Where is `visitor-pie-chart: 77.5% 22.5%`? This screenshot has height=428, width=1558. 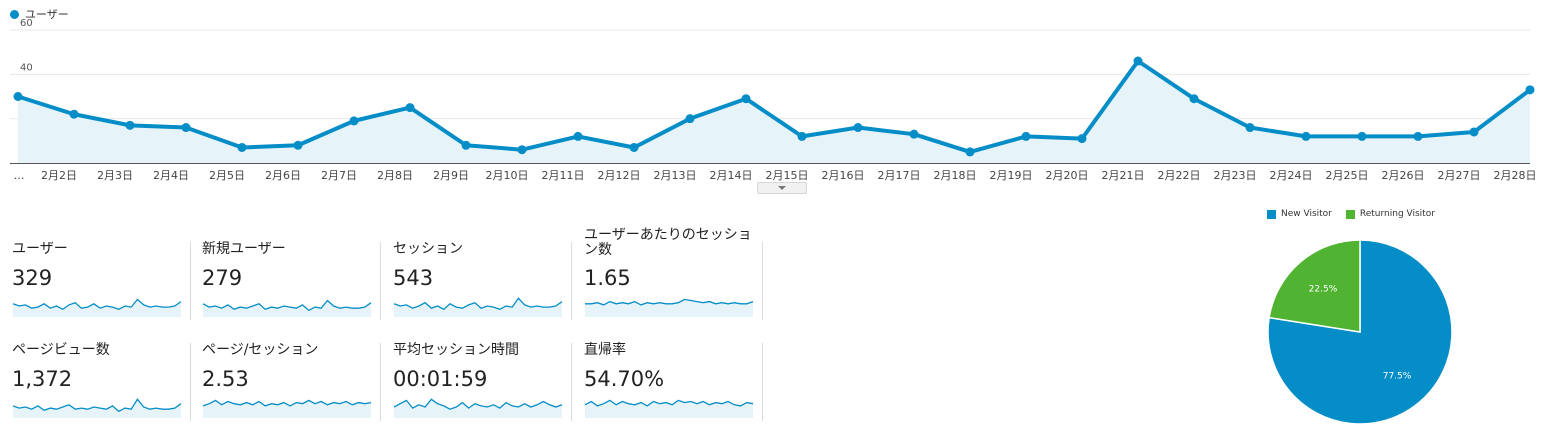
visitor-pie-chart: 77.5% 22.5% is located at coordinates (1360, 332).